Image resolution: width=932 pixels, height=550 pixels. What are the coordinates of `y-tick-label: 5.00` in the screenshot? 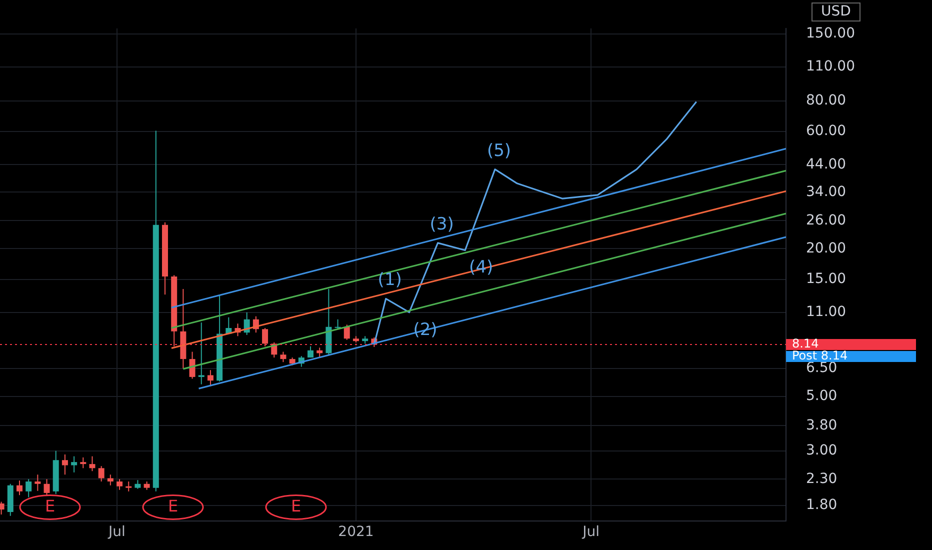 It's located at (822, 396).